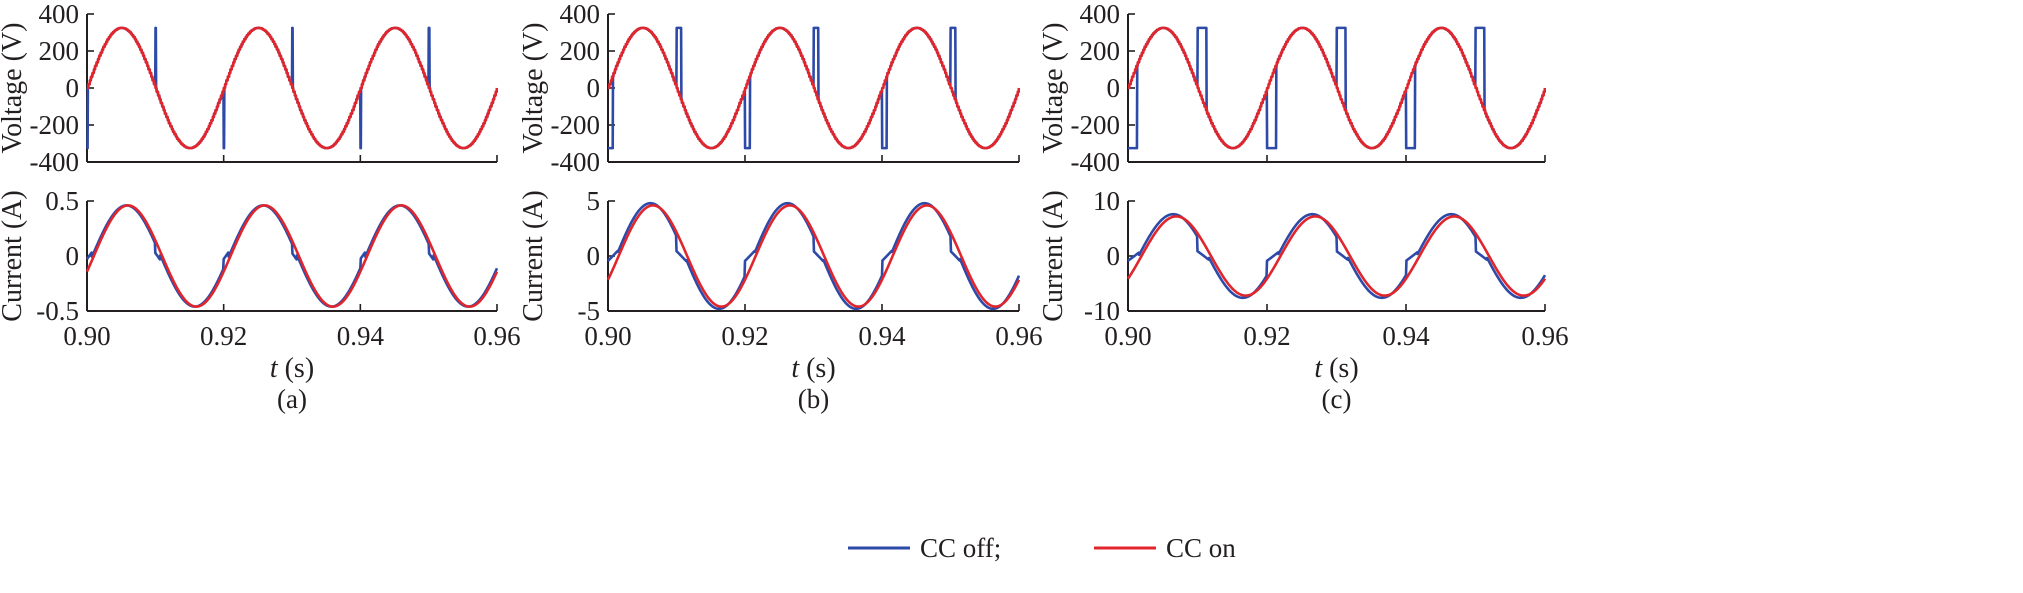 This screenshot has width=2023, height=593. I want to click on panel-c-current: 10 0 -100.90 0.92 0.94 0.96 Current (A), so click(1303, 268).